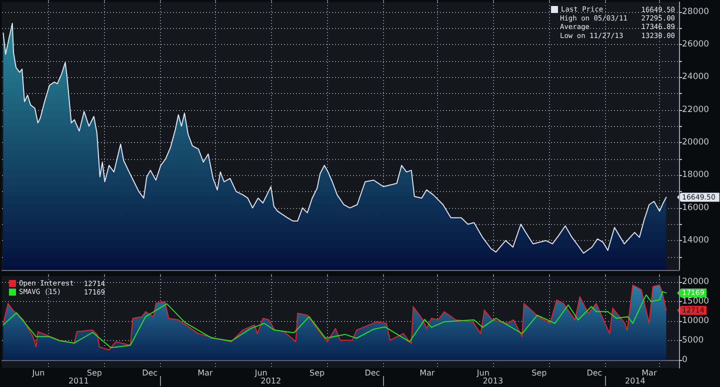 Image resolution: width=720 pixels, height=387 pixels. Describe the element at coordinates (696, 44) in the screenshot. I see `y-tick-label: 26000` at that location.